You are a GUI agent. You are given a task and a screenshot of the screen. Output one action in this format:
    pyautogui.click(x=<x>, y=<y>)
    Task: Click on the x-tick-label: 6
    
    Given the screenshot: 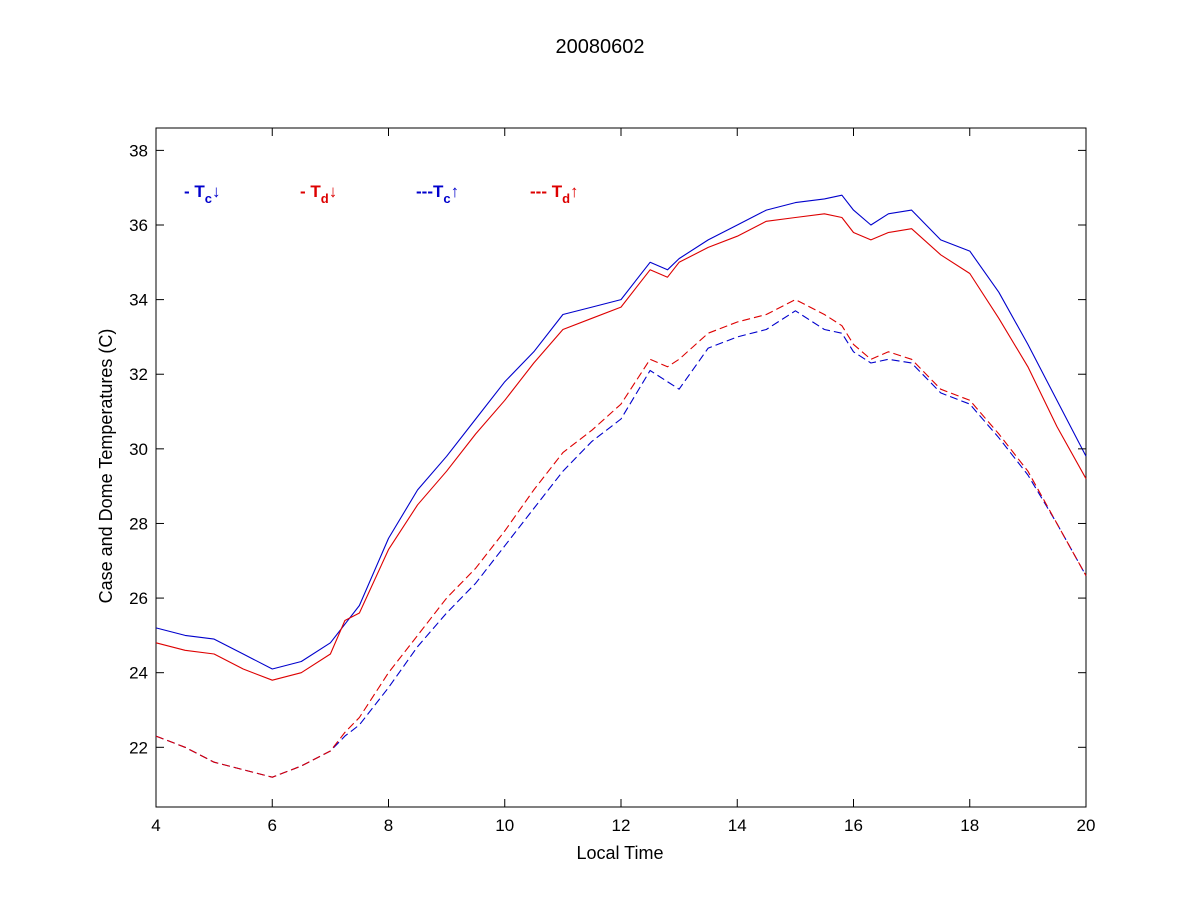 What is the action you would take?
    pyautogui.click(x=272, y=825)
    